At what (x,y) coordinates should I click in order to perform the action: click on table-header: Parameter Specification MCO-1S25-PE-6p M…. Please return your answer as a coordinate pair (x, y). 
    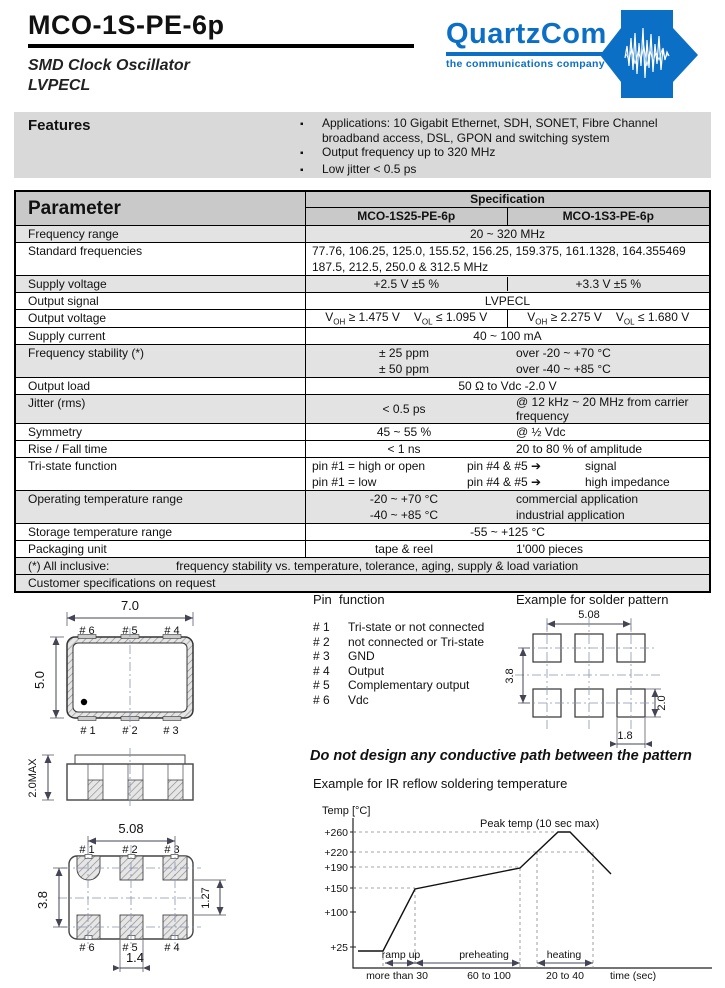
    Looking at the image, I should click on (362, 208).